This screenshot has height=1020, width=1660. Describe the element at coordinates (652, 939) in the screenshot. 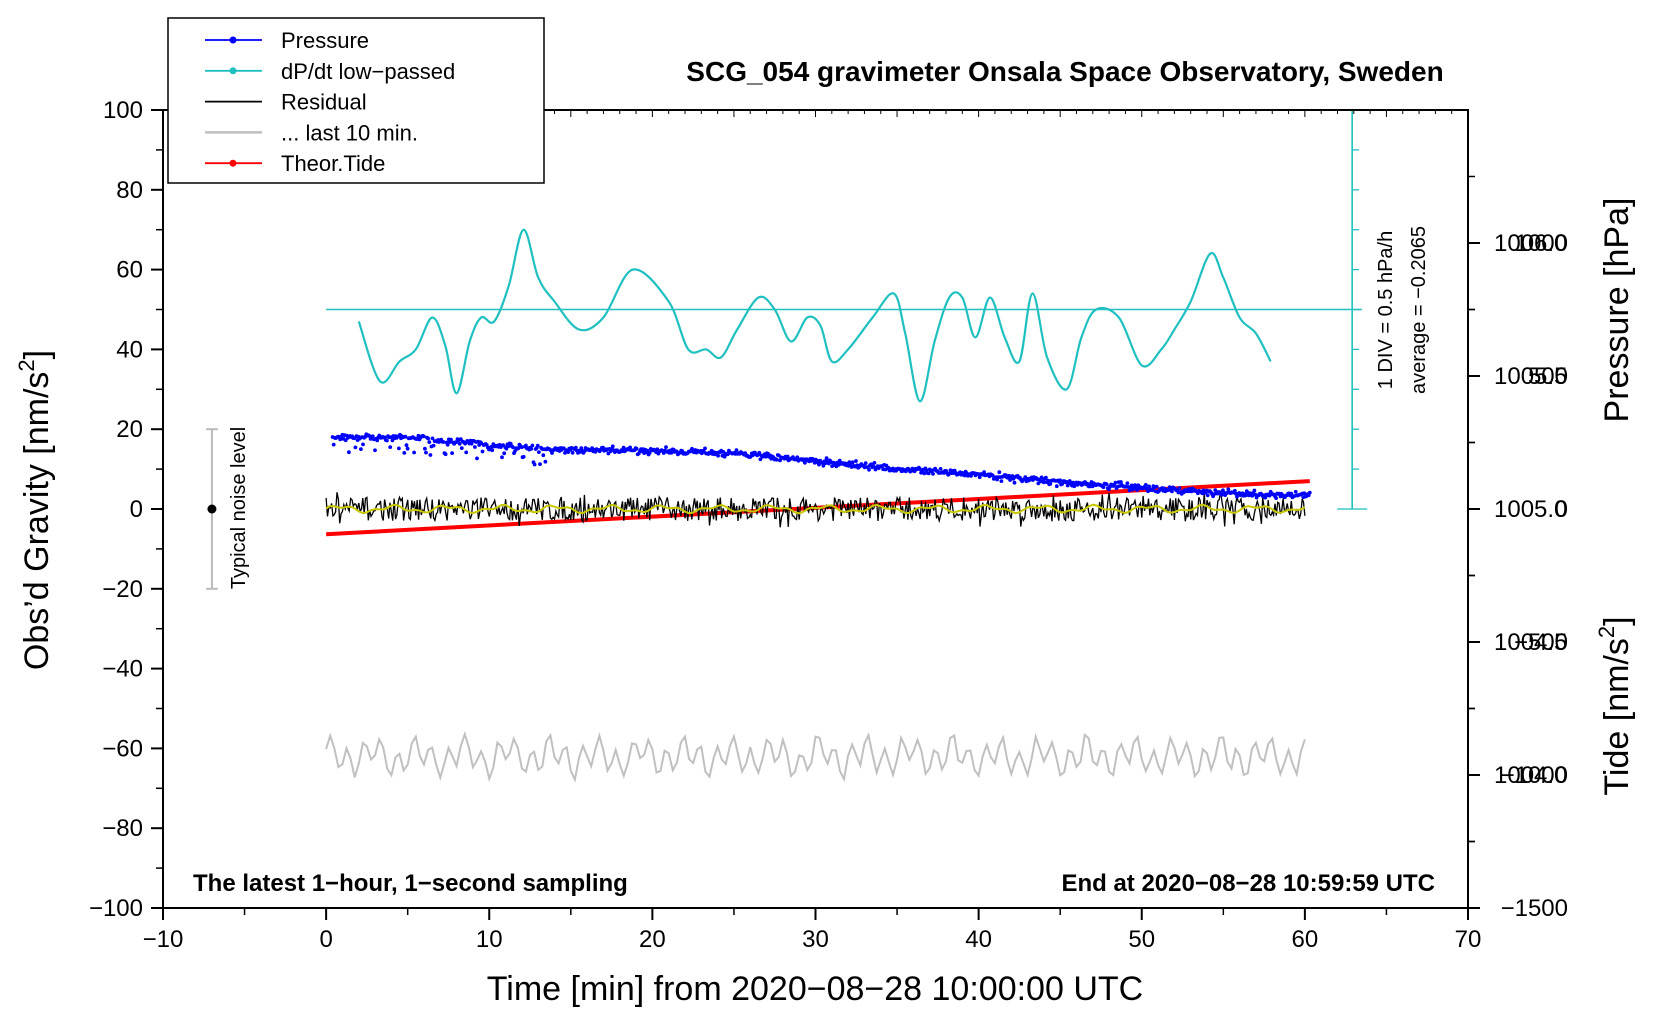

I see `x-tick-label: 20` at that location.